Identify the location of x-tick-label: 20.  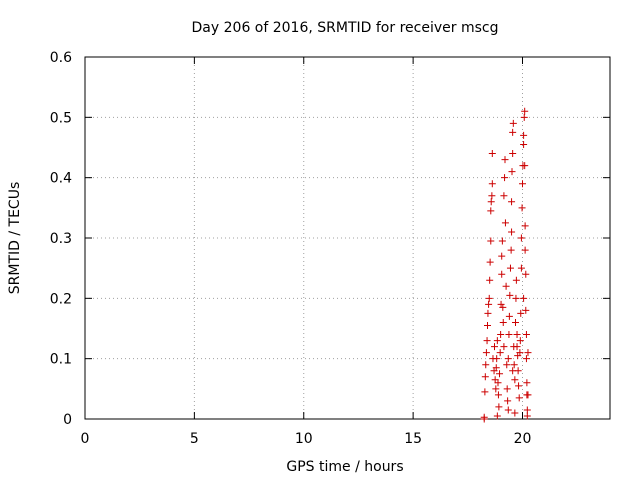
(523, 439).